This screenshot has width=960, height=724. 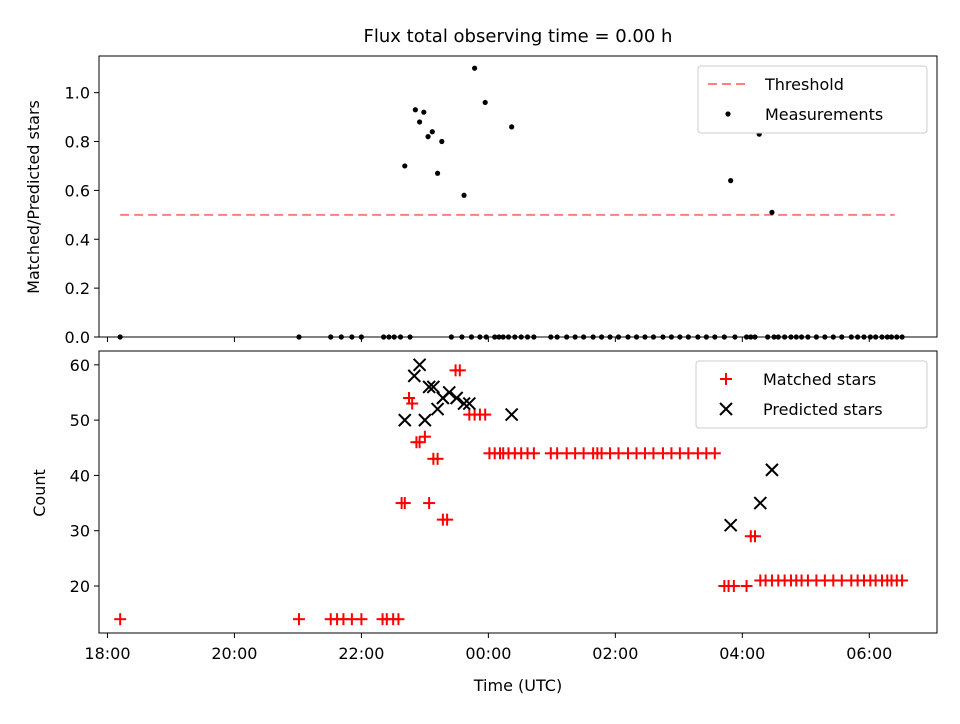 What do you see at coordinates (742, 653) in the screenshot?
I see `x-tick-label: 04:00` at bounding box center [742, 653].